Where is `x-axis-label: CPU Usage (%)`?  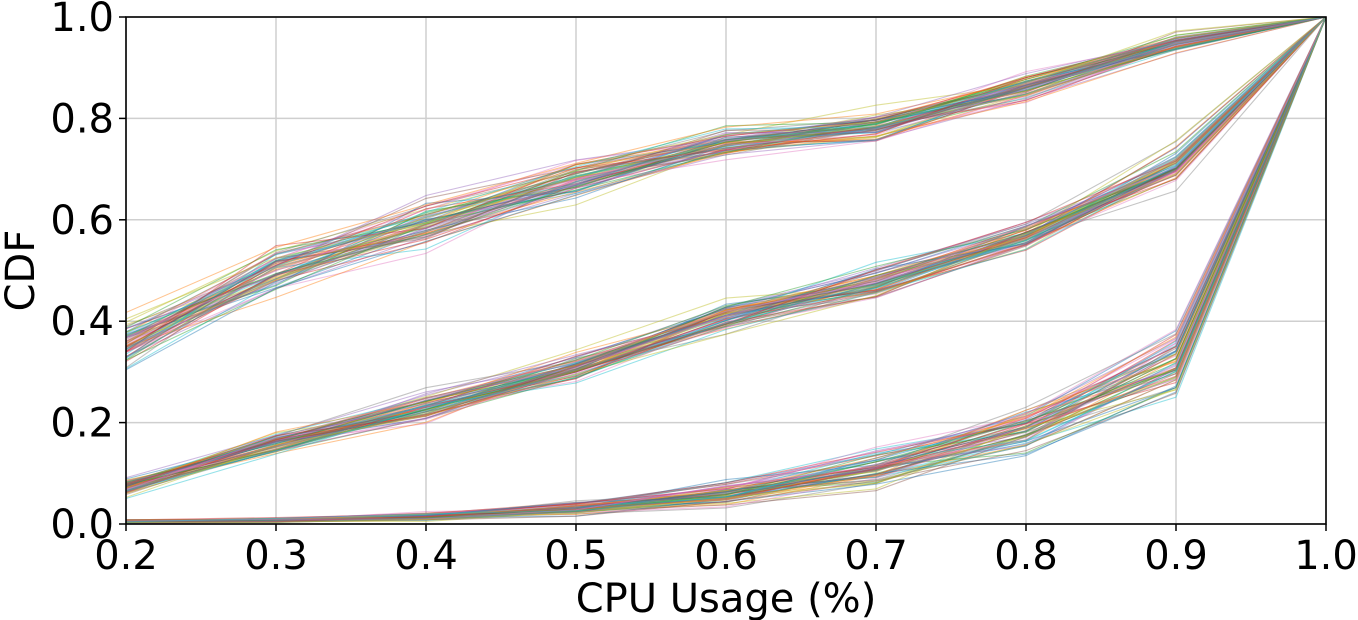 x-axis-label: CPU Usage (%) is located at coordinates (726, 598).